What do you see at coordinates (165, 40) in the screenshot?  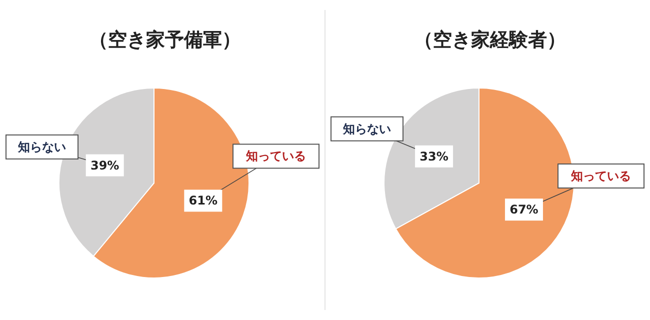 I see `chart-title: （空き家予備軍）` at bounding box center [165, 40].